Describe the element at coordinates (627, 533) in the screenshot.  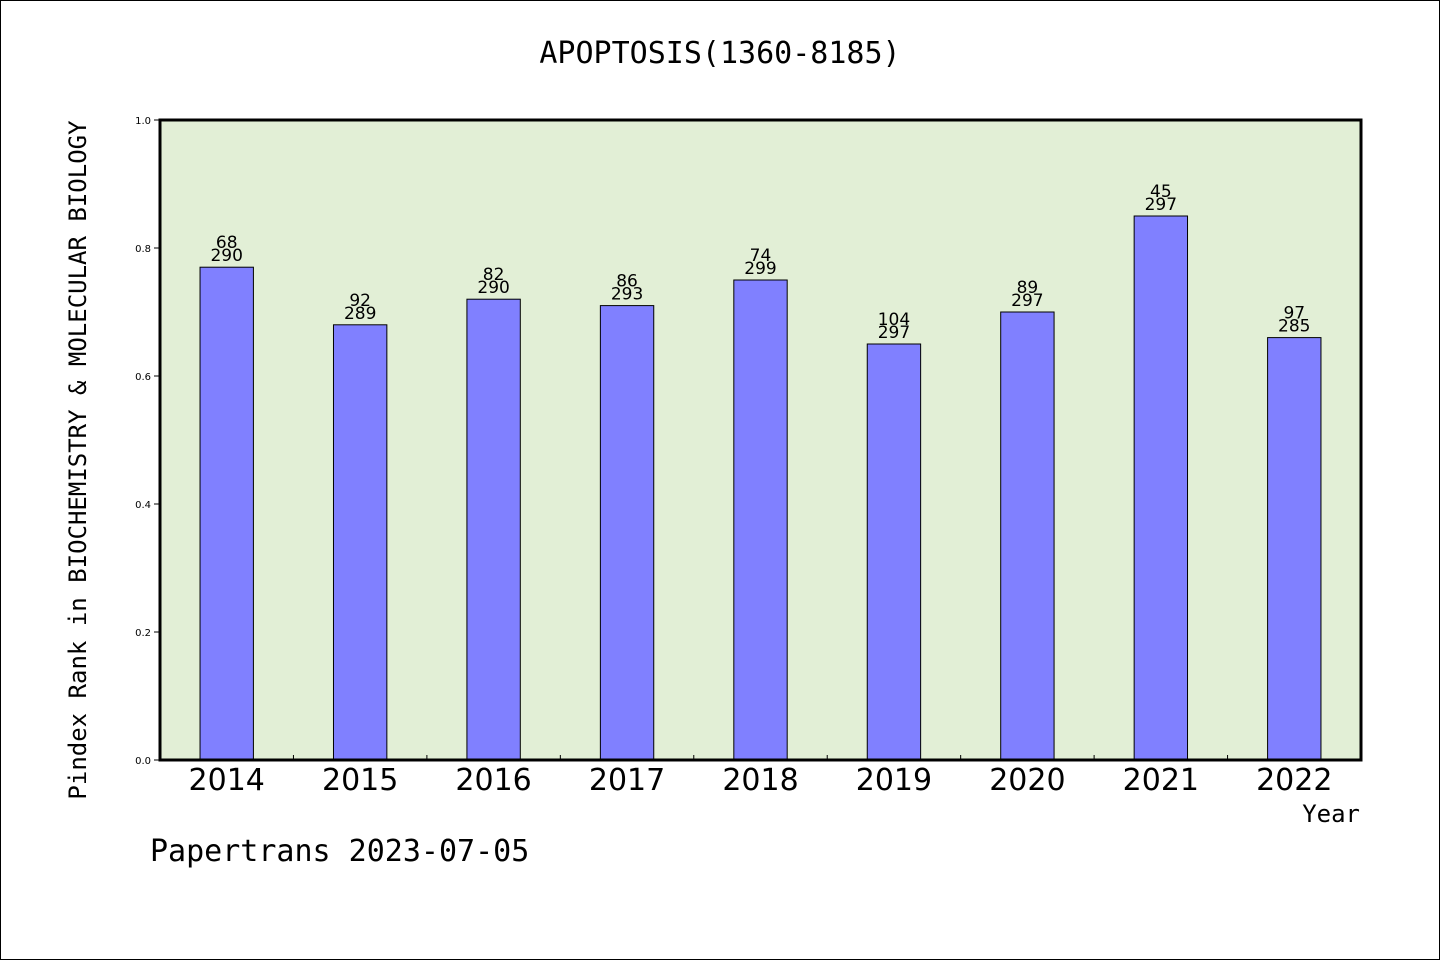
I see `bar-2017` at that location.